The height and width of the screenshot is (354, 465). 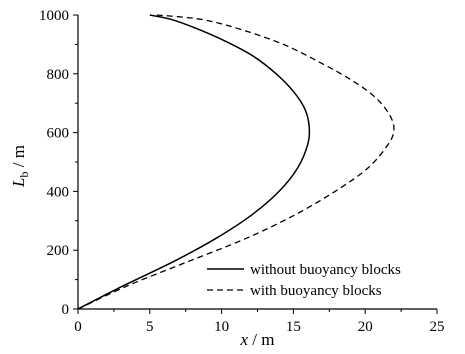 What do you see at coordinates (58, 192) in the screenshot?
I see `y-tick-label: 400` at bounding box center [58, 192].